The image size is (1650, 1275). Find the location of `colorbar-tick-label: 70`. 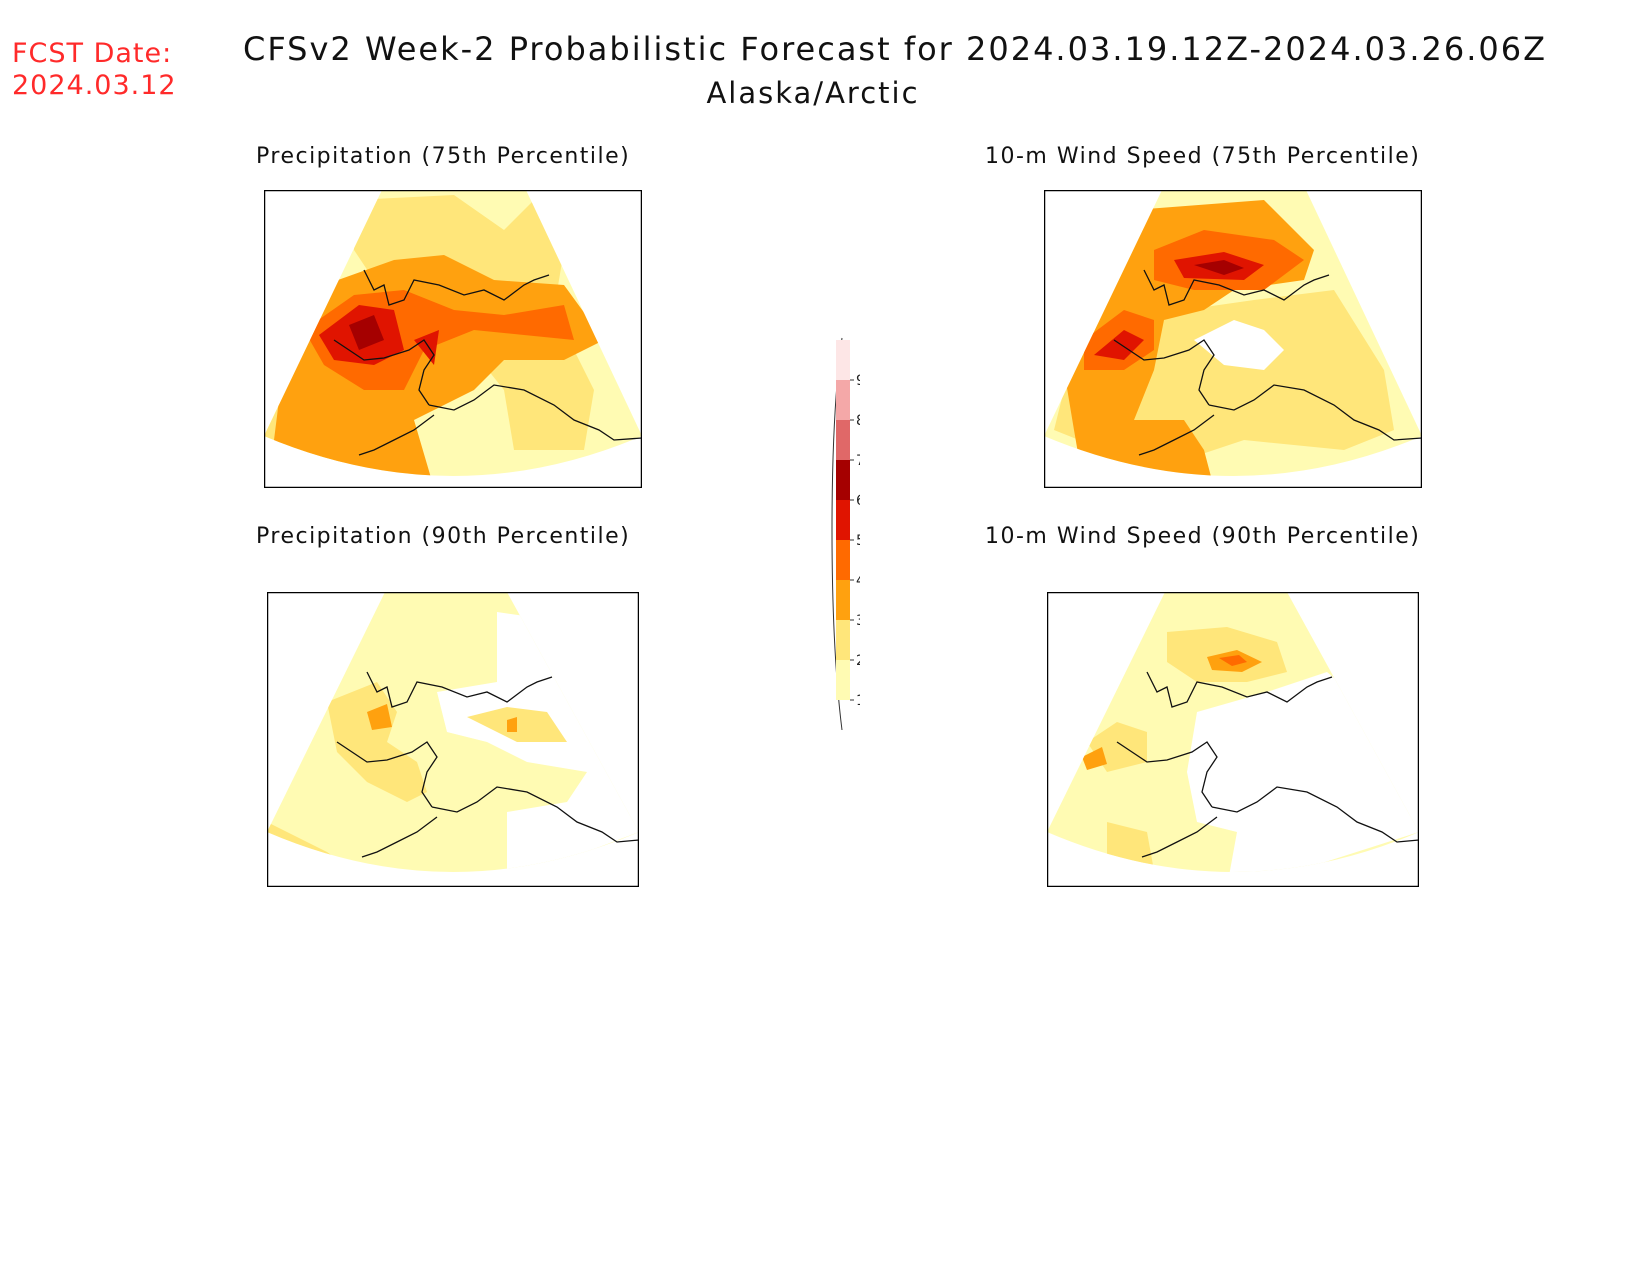

colorbar-tick-label: 70 is located at coordinates (858, 461).